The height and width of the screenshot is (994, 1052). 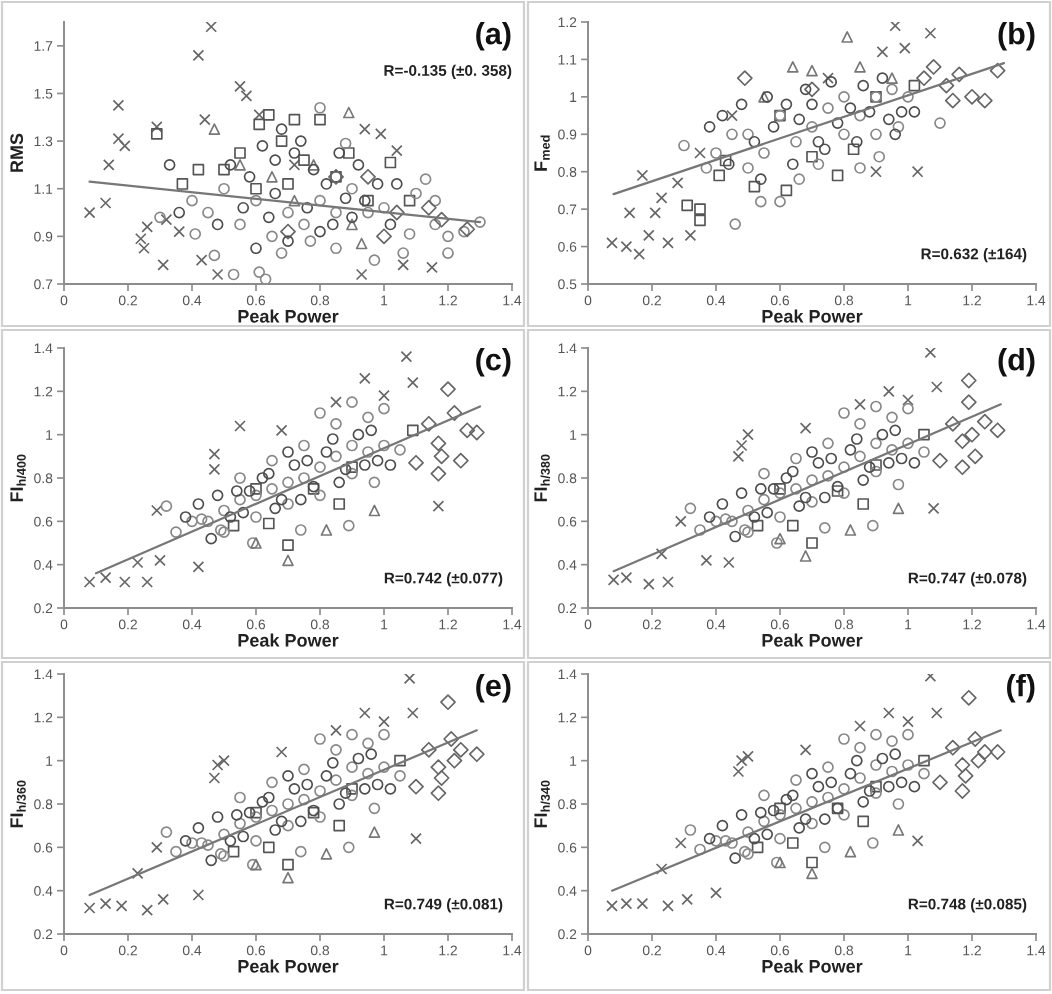 What do you see at coordinates (542, 804) in the screenshot?
I see `y-axis-title: FI$_{h/340}$` at bounding box center [542, 804].